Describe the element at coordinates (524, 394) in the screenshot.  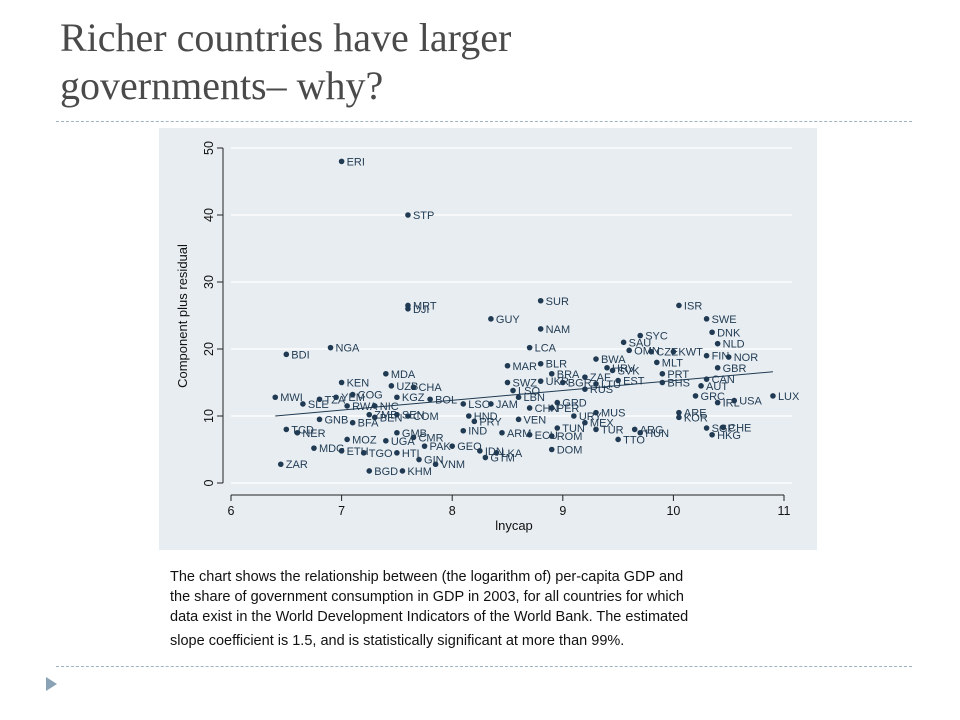
I see `fit-line-group` at that location.